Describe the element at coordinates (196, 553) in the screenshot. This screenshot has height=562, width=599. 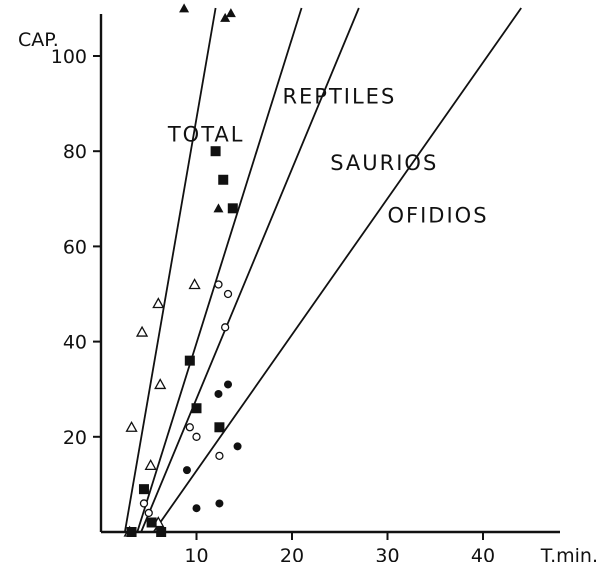
I see `x-tick-label: 10` at that location.